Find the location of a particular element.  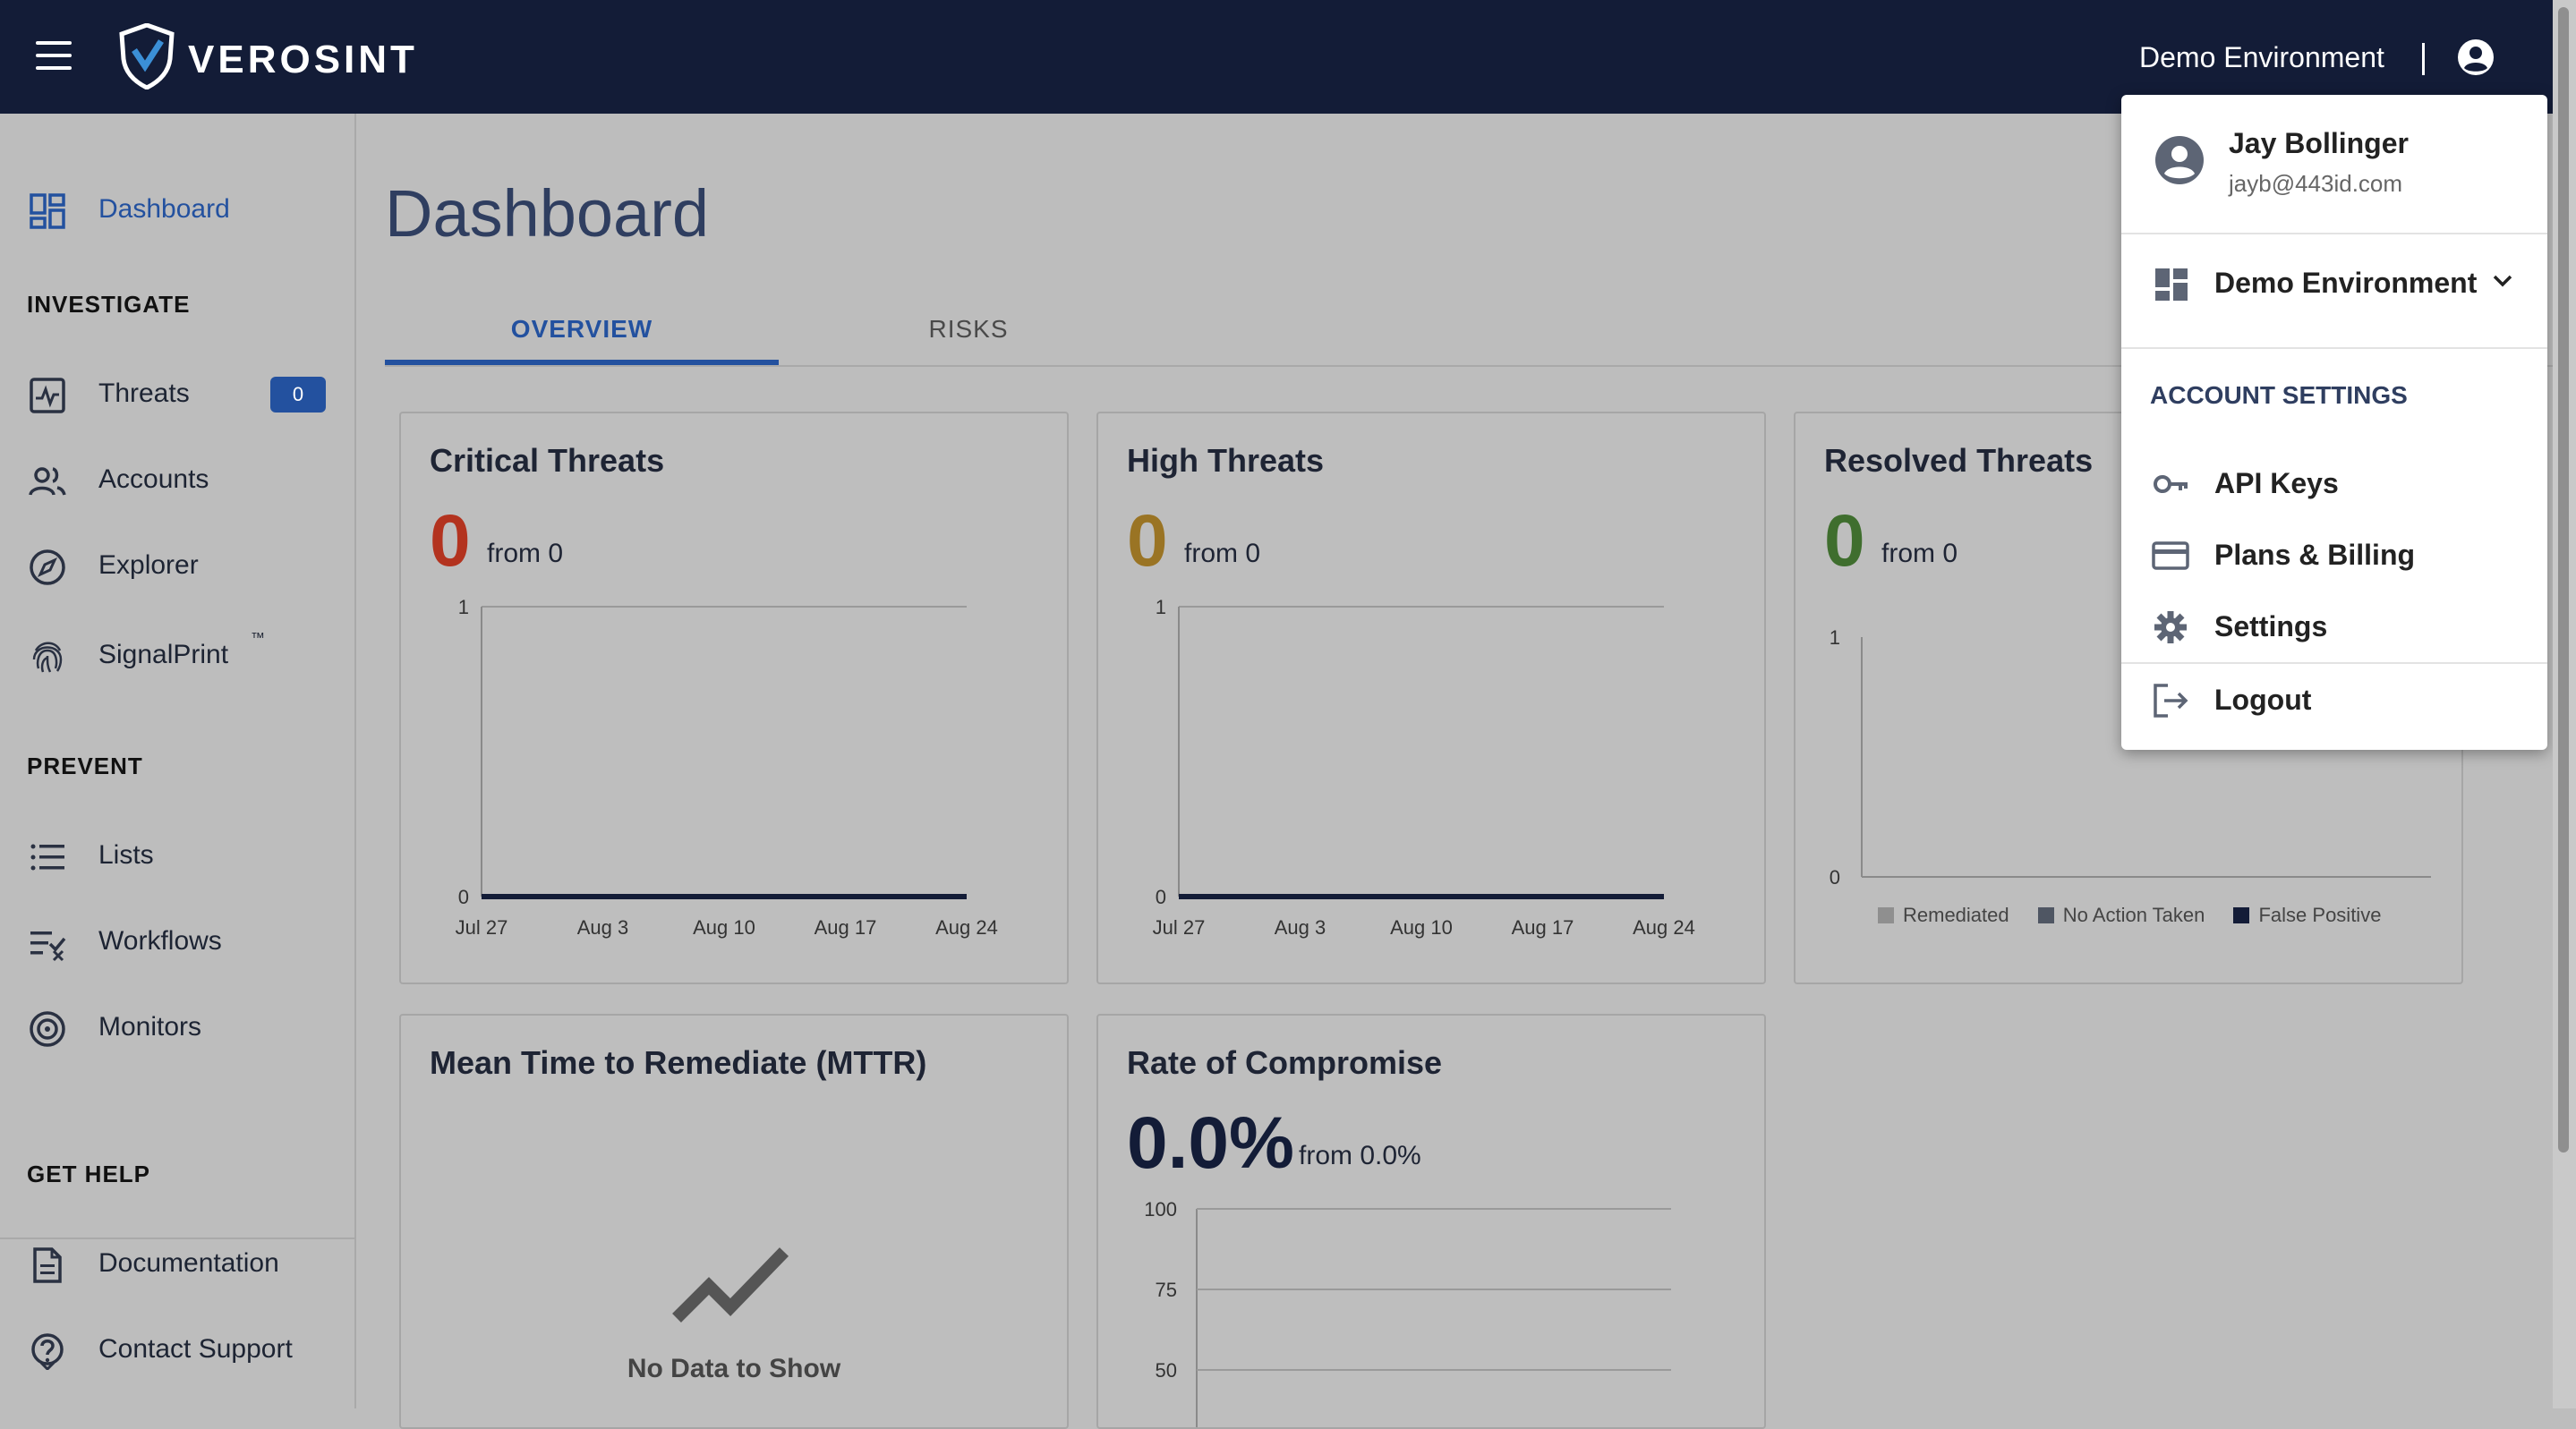

top-bar: VEROSINT Demo Environment is located at coordinates (1288, 57).